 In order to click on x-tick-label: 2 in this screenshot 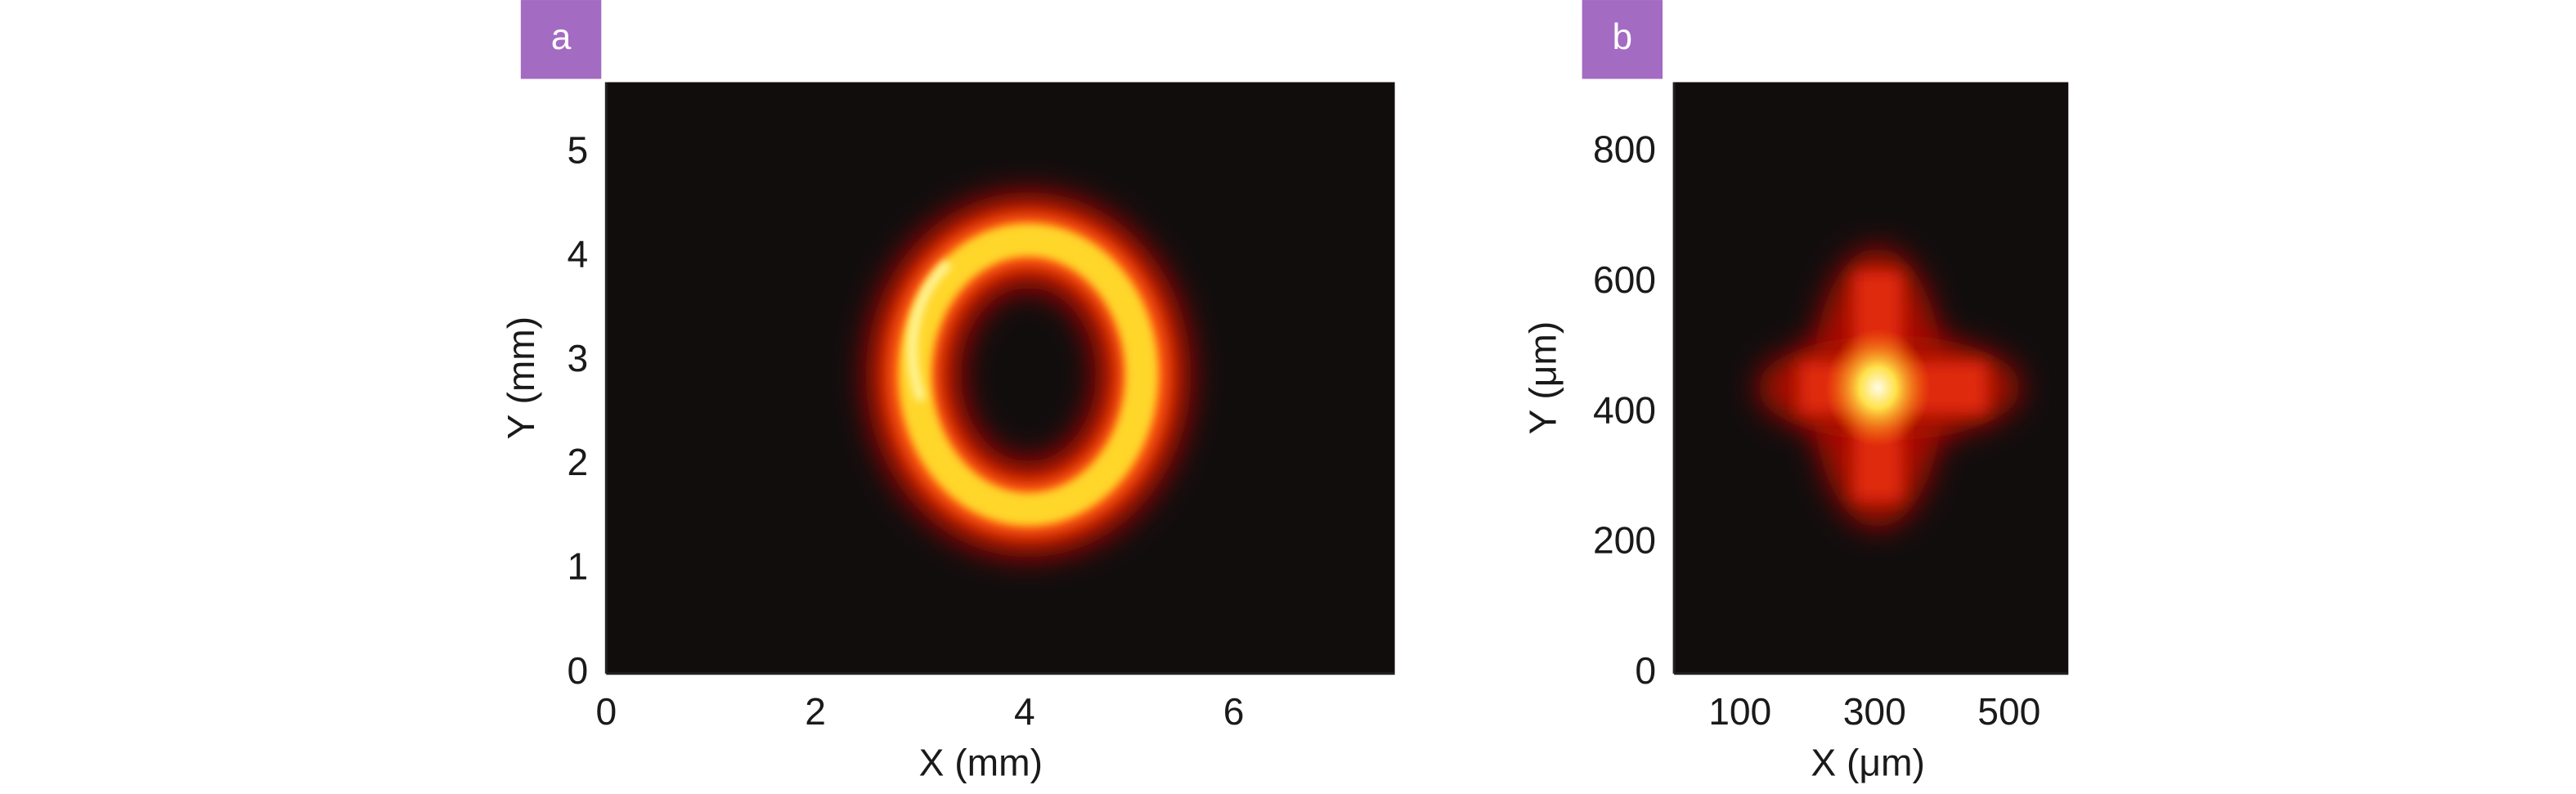, I will do `click(816, 711)`.